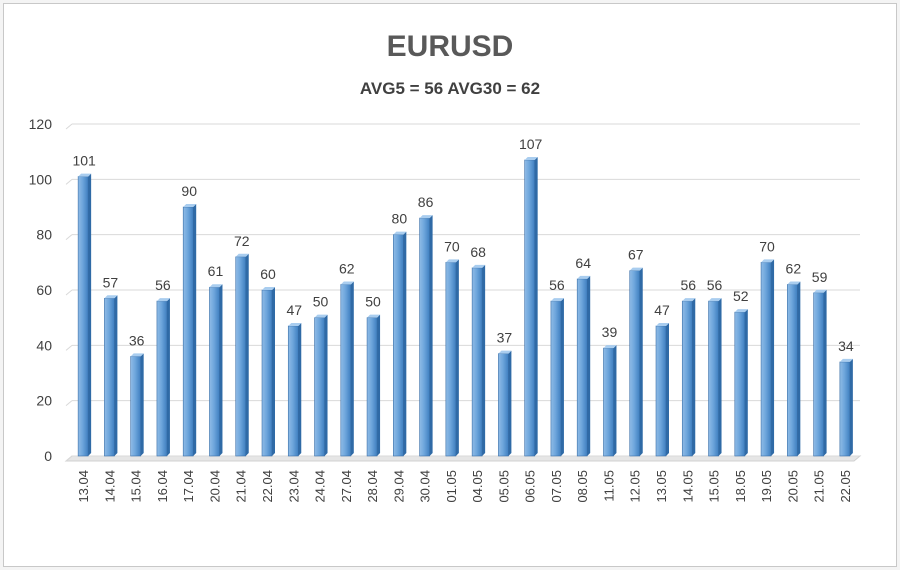 This screenshot has width=900, height=570. Describe the element at coordinates (320, 486) in the screenshot. I see `x-tick-label: 24.04` at that location.